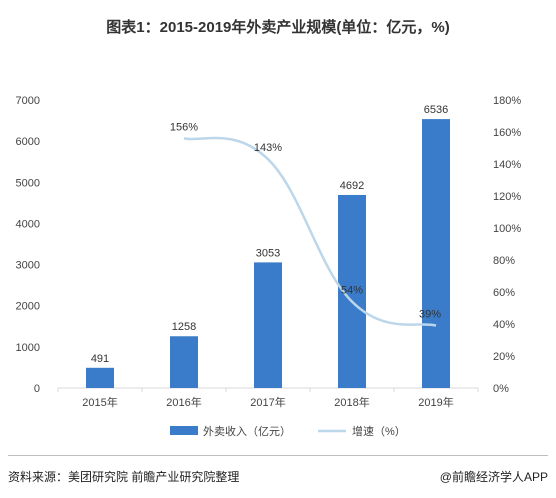 This screenshot has width=556, height=498. I want to click on line-value-label: 143%, so click(268, 148).